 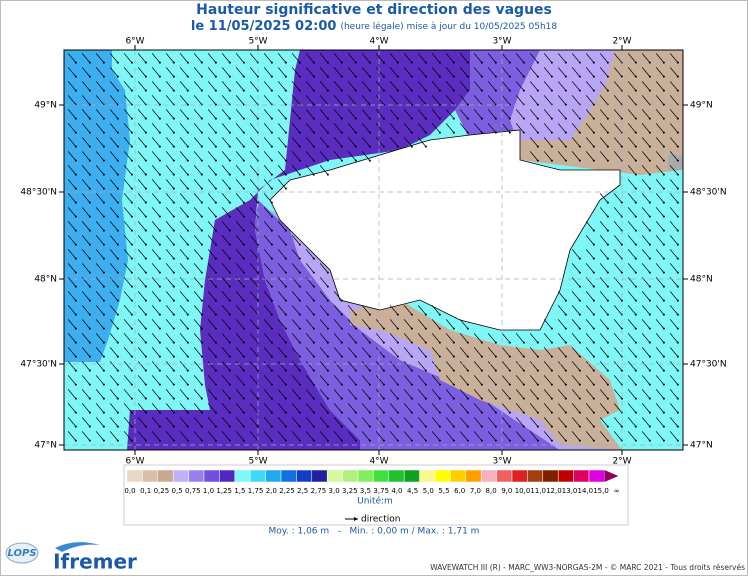 I want to click on sea-shallow, so click(x=599, y=112).